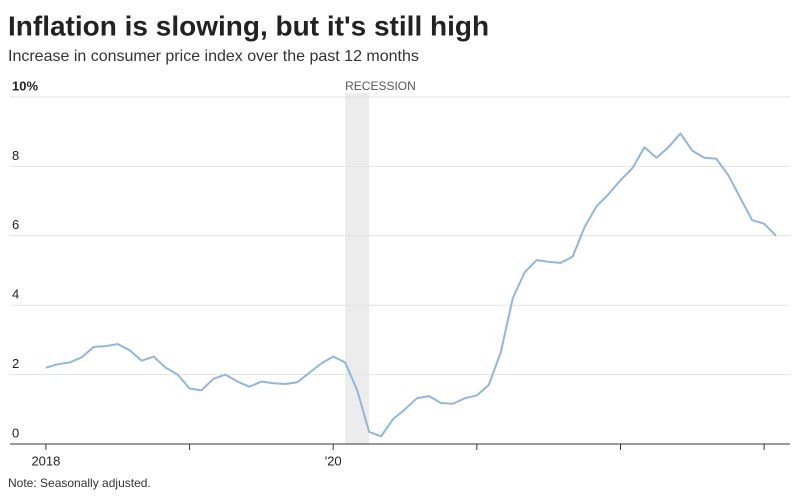 This screenshot has height=496, width=796. What do you see at coordinates (380, 86) in the screenshot?
I see `recession-label: RECESSION` at bounding box center [380, 86].